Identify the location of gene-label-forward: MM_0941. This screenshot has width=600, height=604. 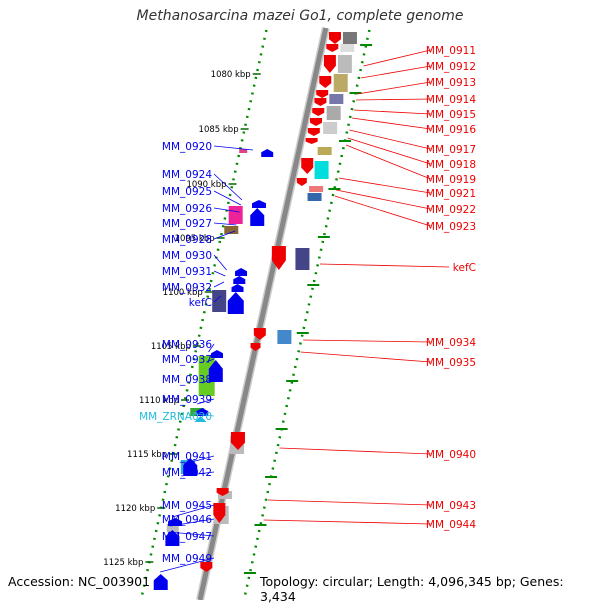
(187, 457).